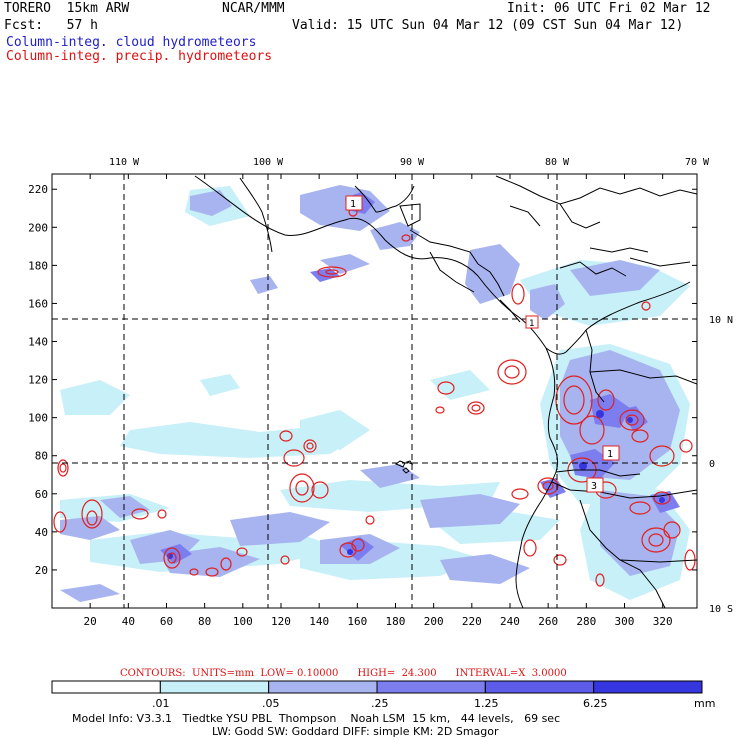 This screenshot has height=740, width=740. What do you see at coordinates (139, 56) in the screenshot?
I see `field-precip-title: Column-integ. precip. hydrometeors` at bounding box center [139, 56].